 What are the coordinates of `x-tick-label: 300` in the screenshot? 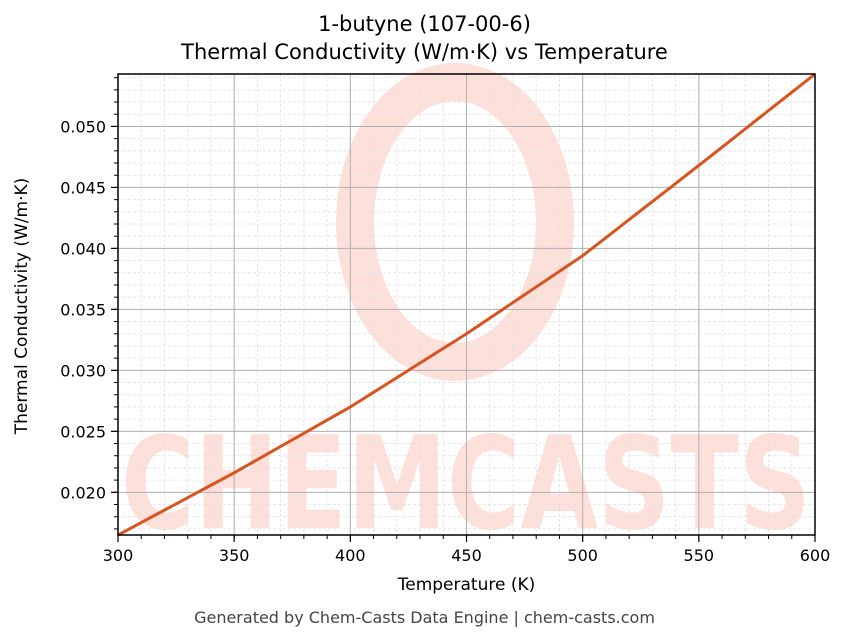 It's located at (118, 555).